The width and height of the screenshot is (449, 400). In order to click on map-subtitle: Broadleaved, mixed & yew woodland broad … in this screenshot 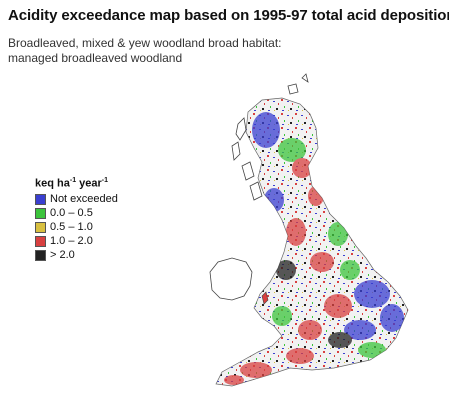, I will do `click(145, 50)`.